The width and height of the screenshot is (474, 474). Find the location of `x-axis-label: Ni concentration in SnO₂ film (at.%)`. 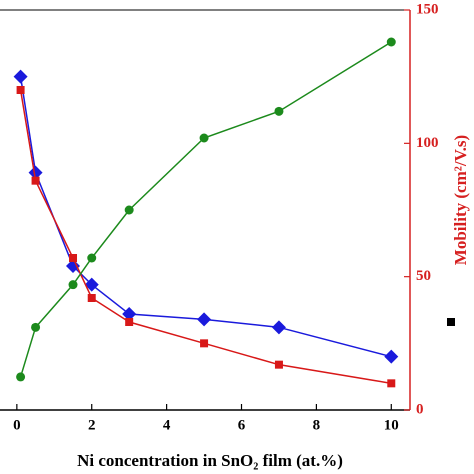

x-axis-label: Ni concentration in SnO₂ film (at.%) is located at coordinates (210, 460).